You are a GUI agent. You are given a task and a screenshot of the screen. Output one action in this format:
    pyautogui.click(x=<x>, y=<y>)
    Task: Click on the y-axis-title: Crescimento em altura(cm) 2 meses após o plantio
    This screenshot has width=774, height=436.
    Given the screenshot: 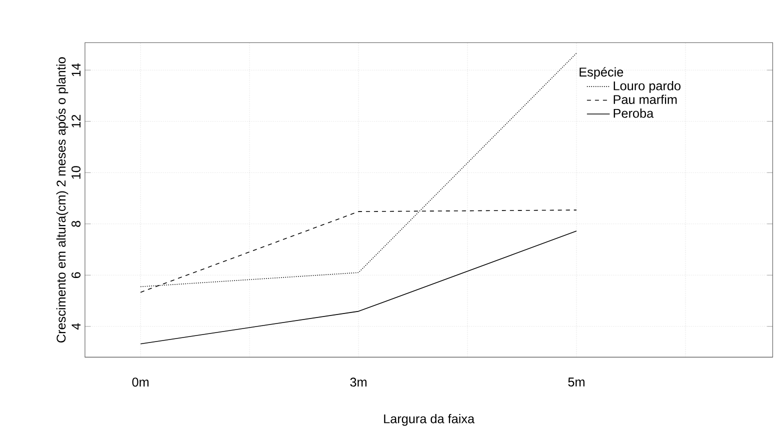 What is the action you would take?
    pyautogui.click(x=62, y=199)
    